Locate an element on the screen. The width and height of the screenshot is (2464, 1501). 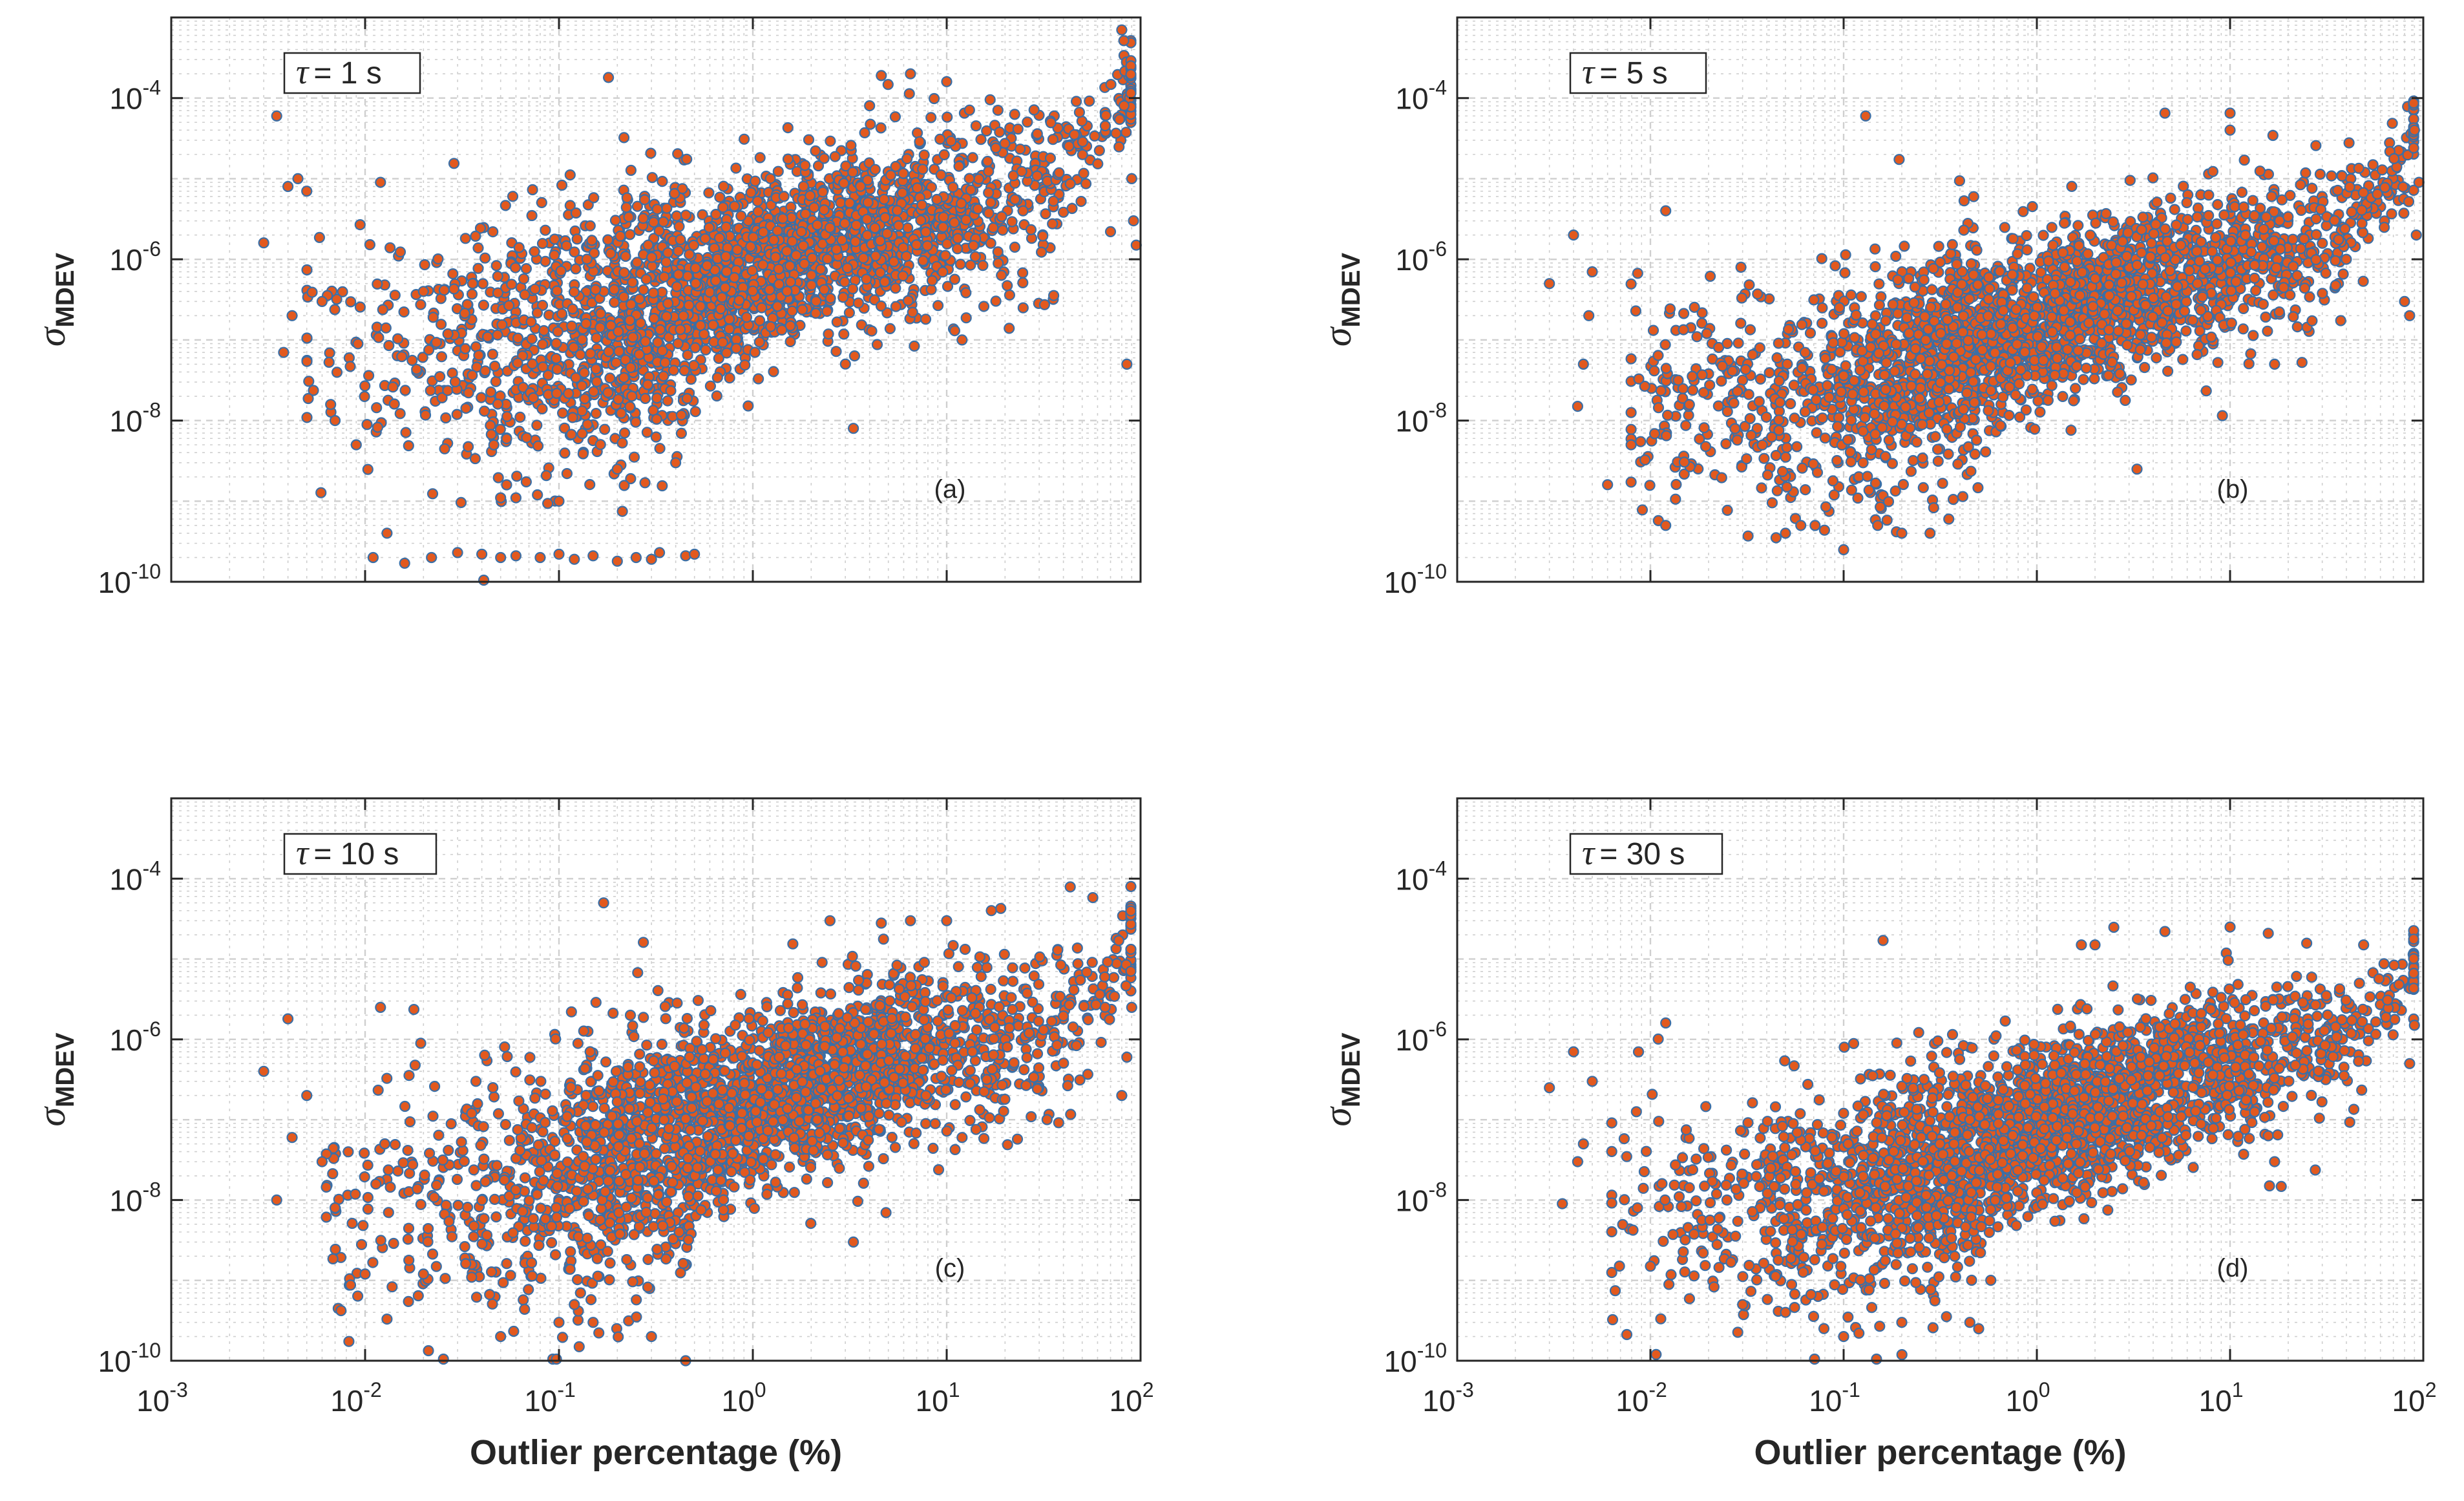
grid is located at coordinates (1940, 299).